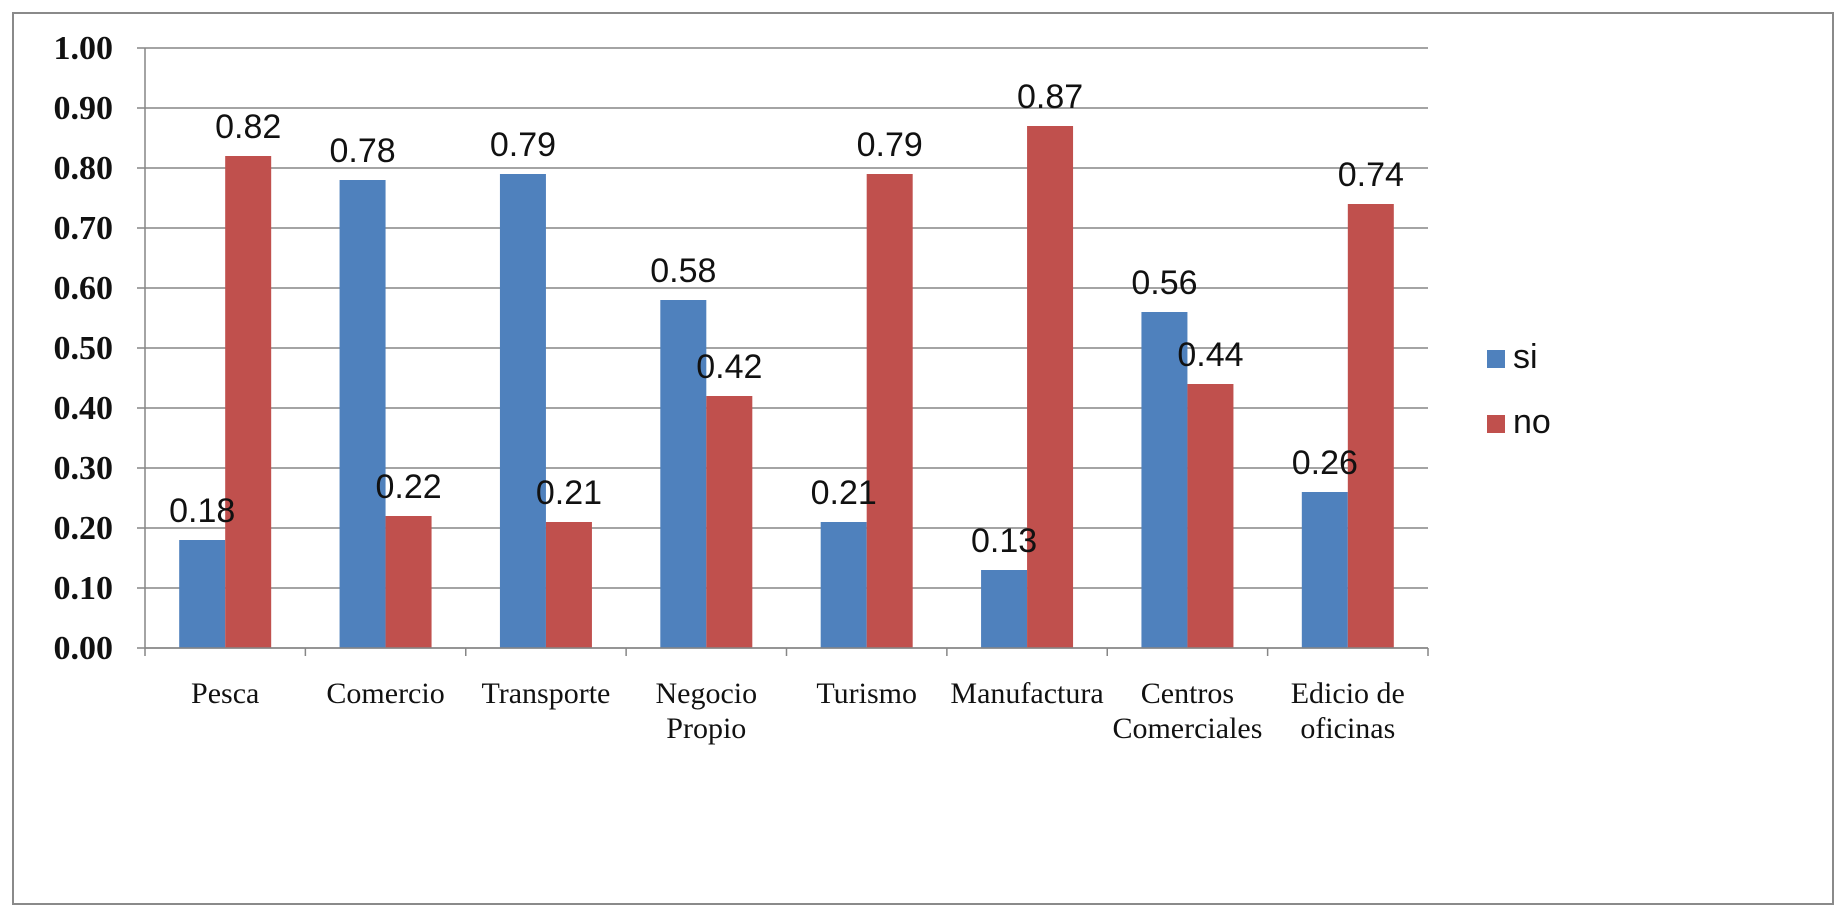 The width and height of the screenshot is (1847, 917). What do you see at coordinates (569, 493) in the screenshot?
I see `data-label-no-2: 0.21` at bounding box center [569, 493].